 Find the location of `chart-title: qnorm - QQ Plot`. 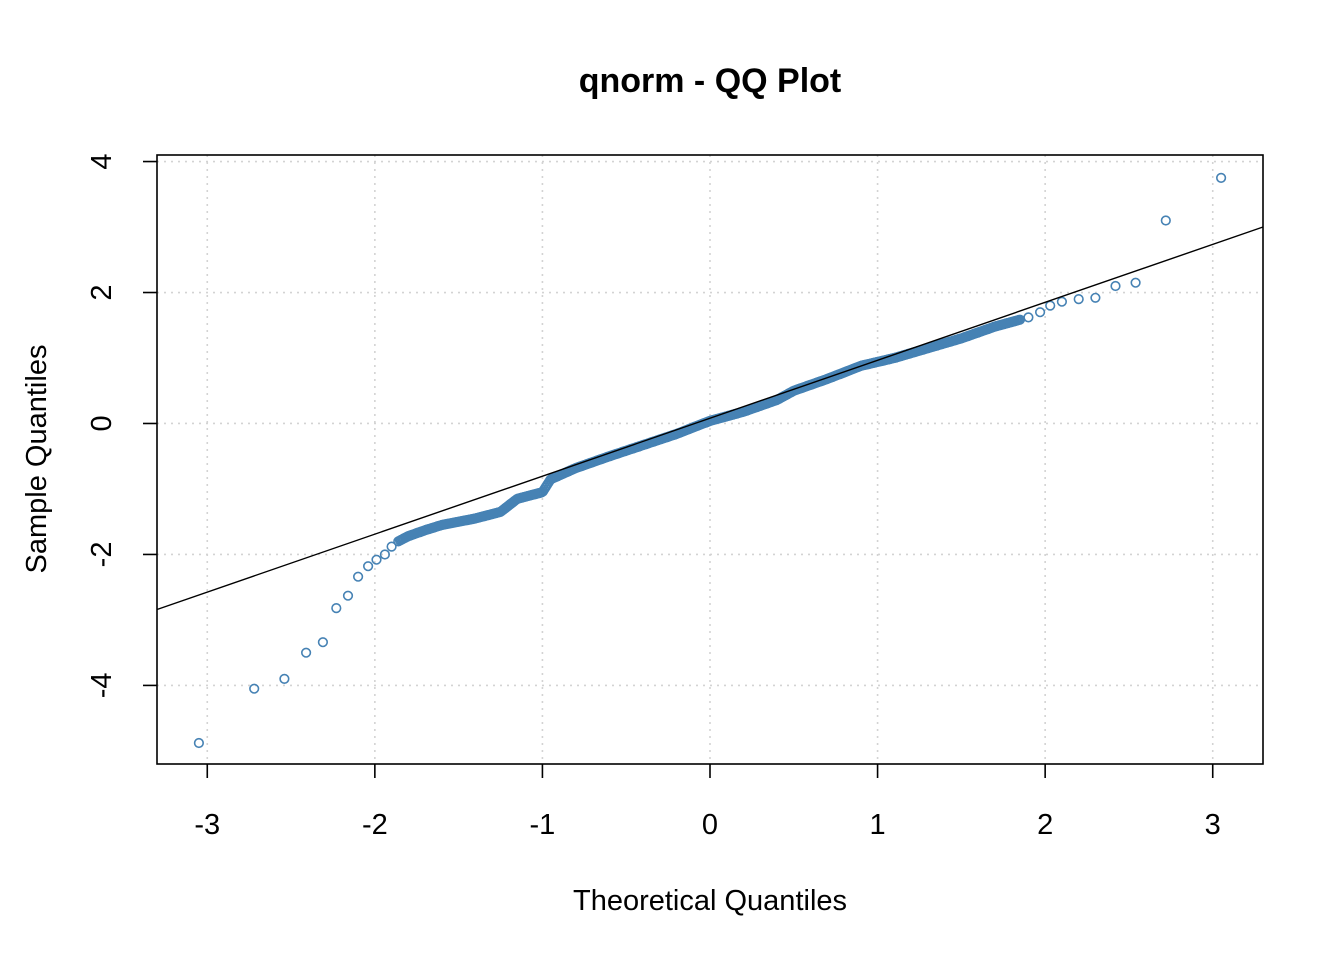

chart-title: qnorm - QQ Plot is located at coordinates (710, 81).